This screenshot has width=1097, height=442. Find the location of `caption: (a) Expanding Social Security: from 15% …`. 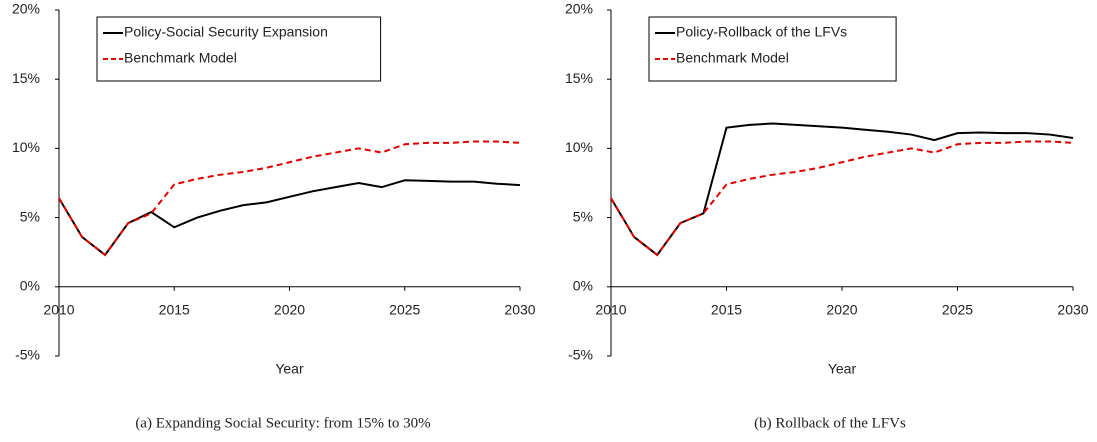

caption: (a) Expanding Social Security: from 15% … is located at coordinates (282, 423).